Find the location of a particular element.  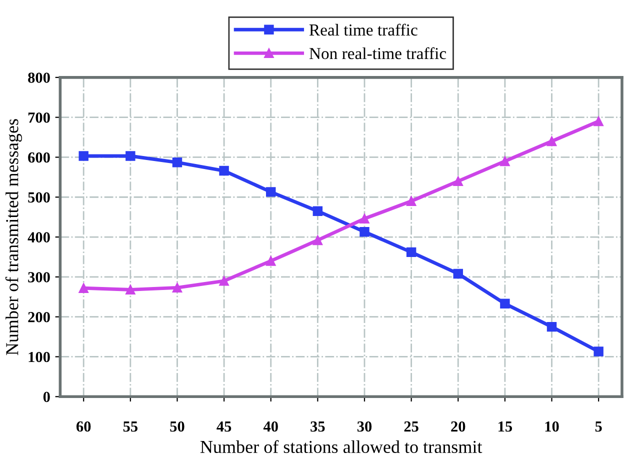

x-tick-label: 45 is located at coordinates (224, 426).